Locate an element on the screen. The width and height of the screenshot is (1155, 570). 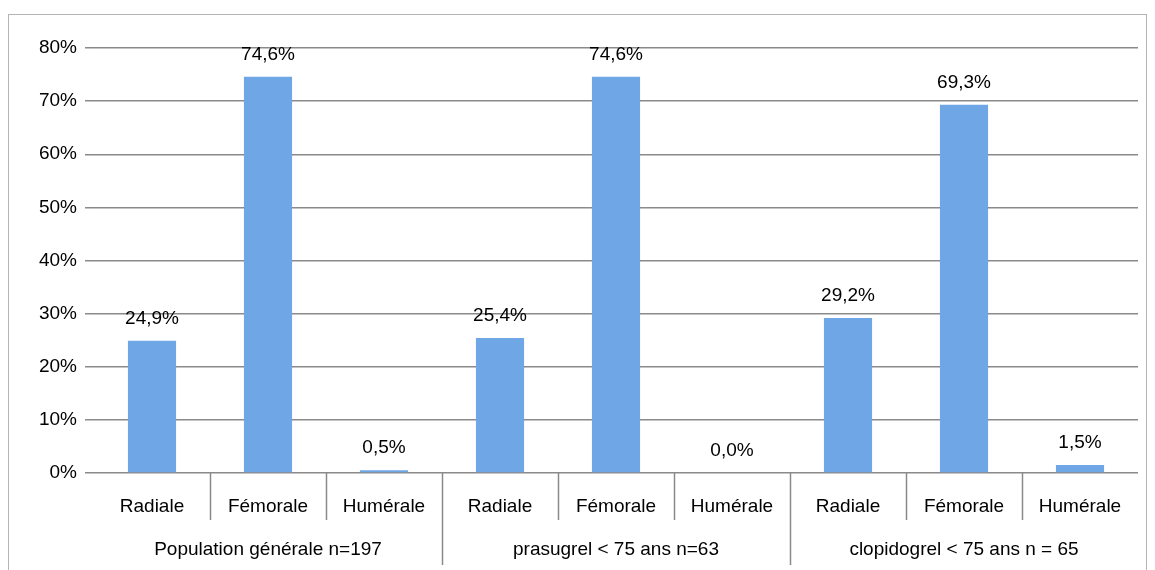
y-tick-label: 70% is located at coordinates (58, 100).